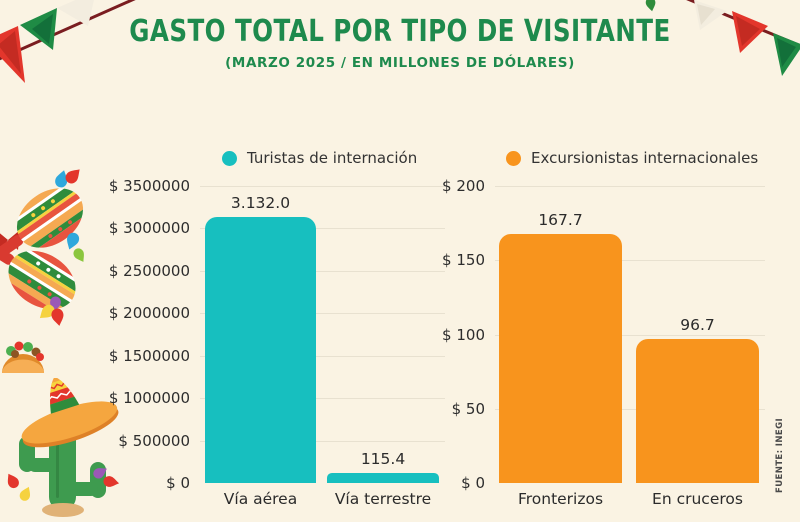  I want to click on bar-value-label: 96.7, so click(697, 325).